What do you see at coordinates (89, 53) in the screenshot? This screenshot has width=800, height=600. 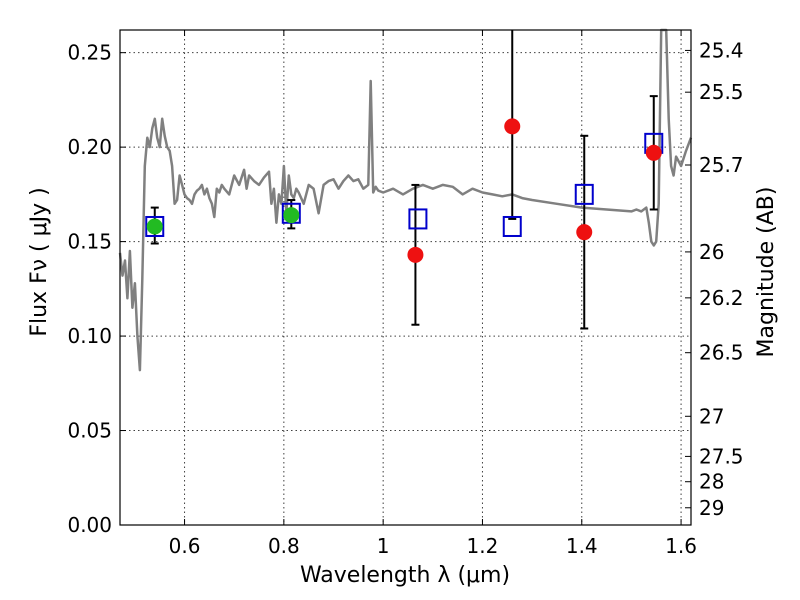 I see `y-tick-label: 0.25` at bounding box center [89, 53].